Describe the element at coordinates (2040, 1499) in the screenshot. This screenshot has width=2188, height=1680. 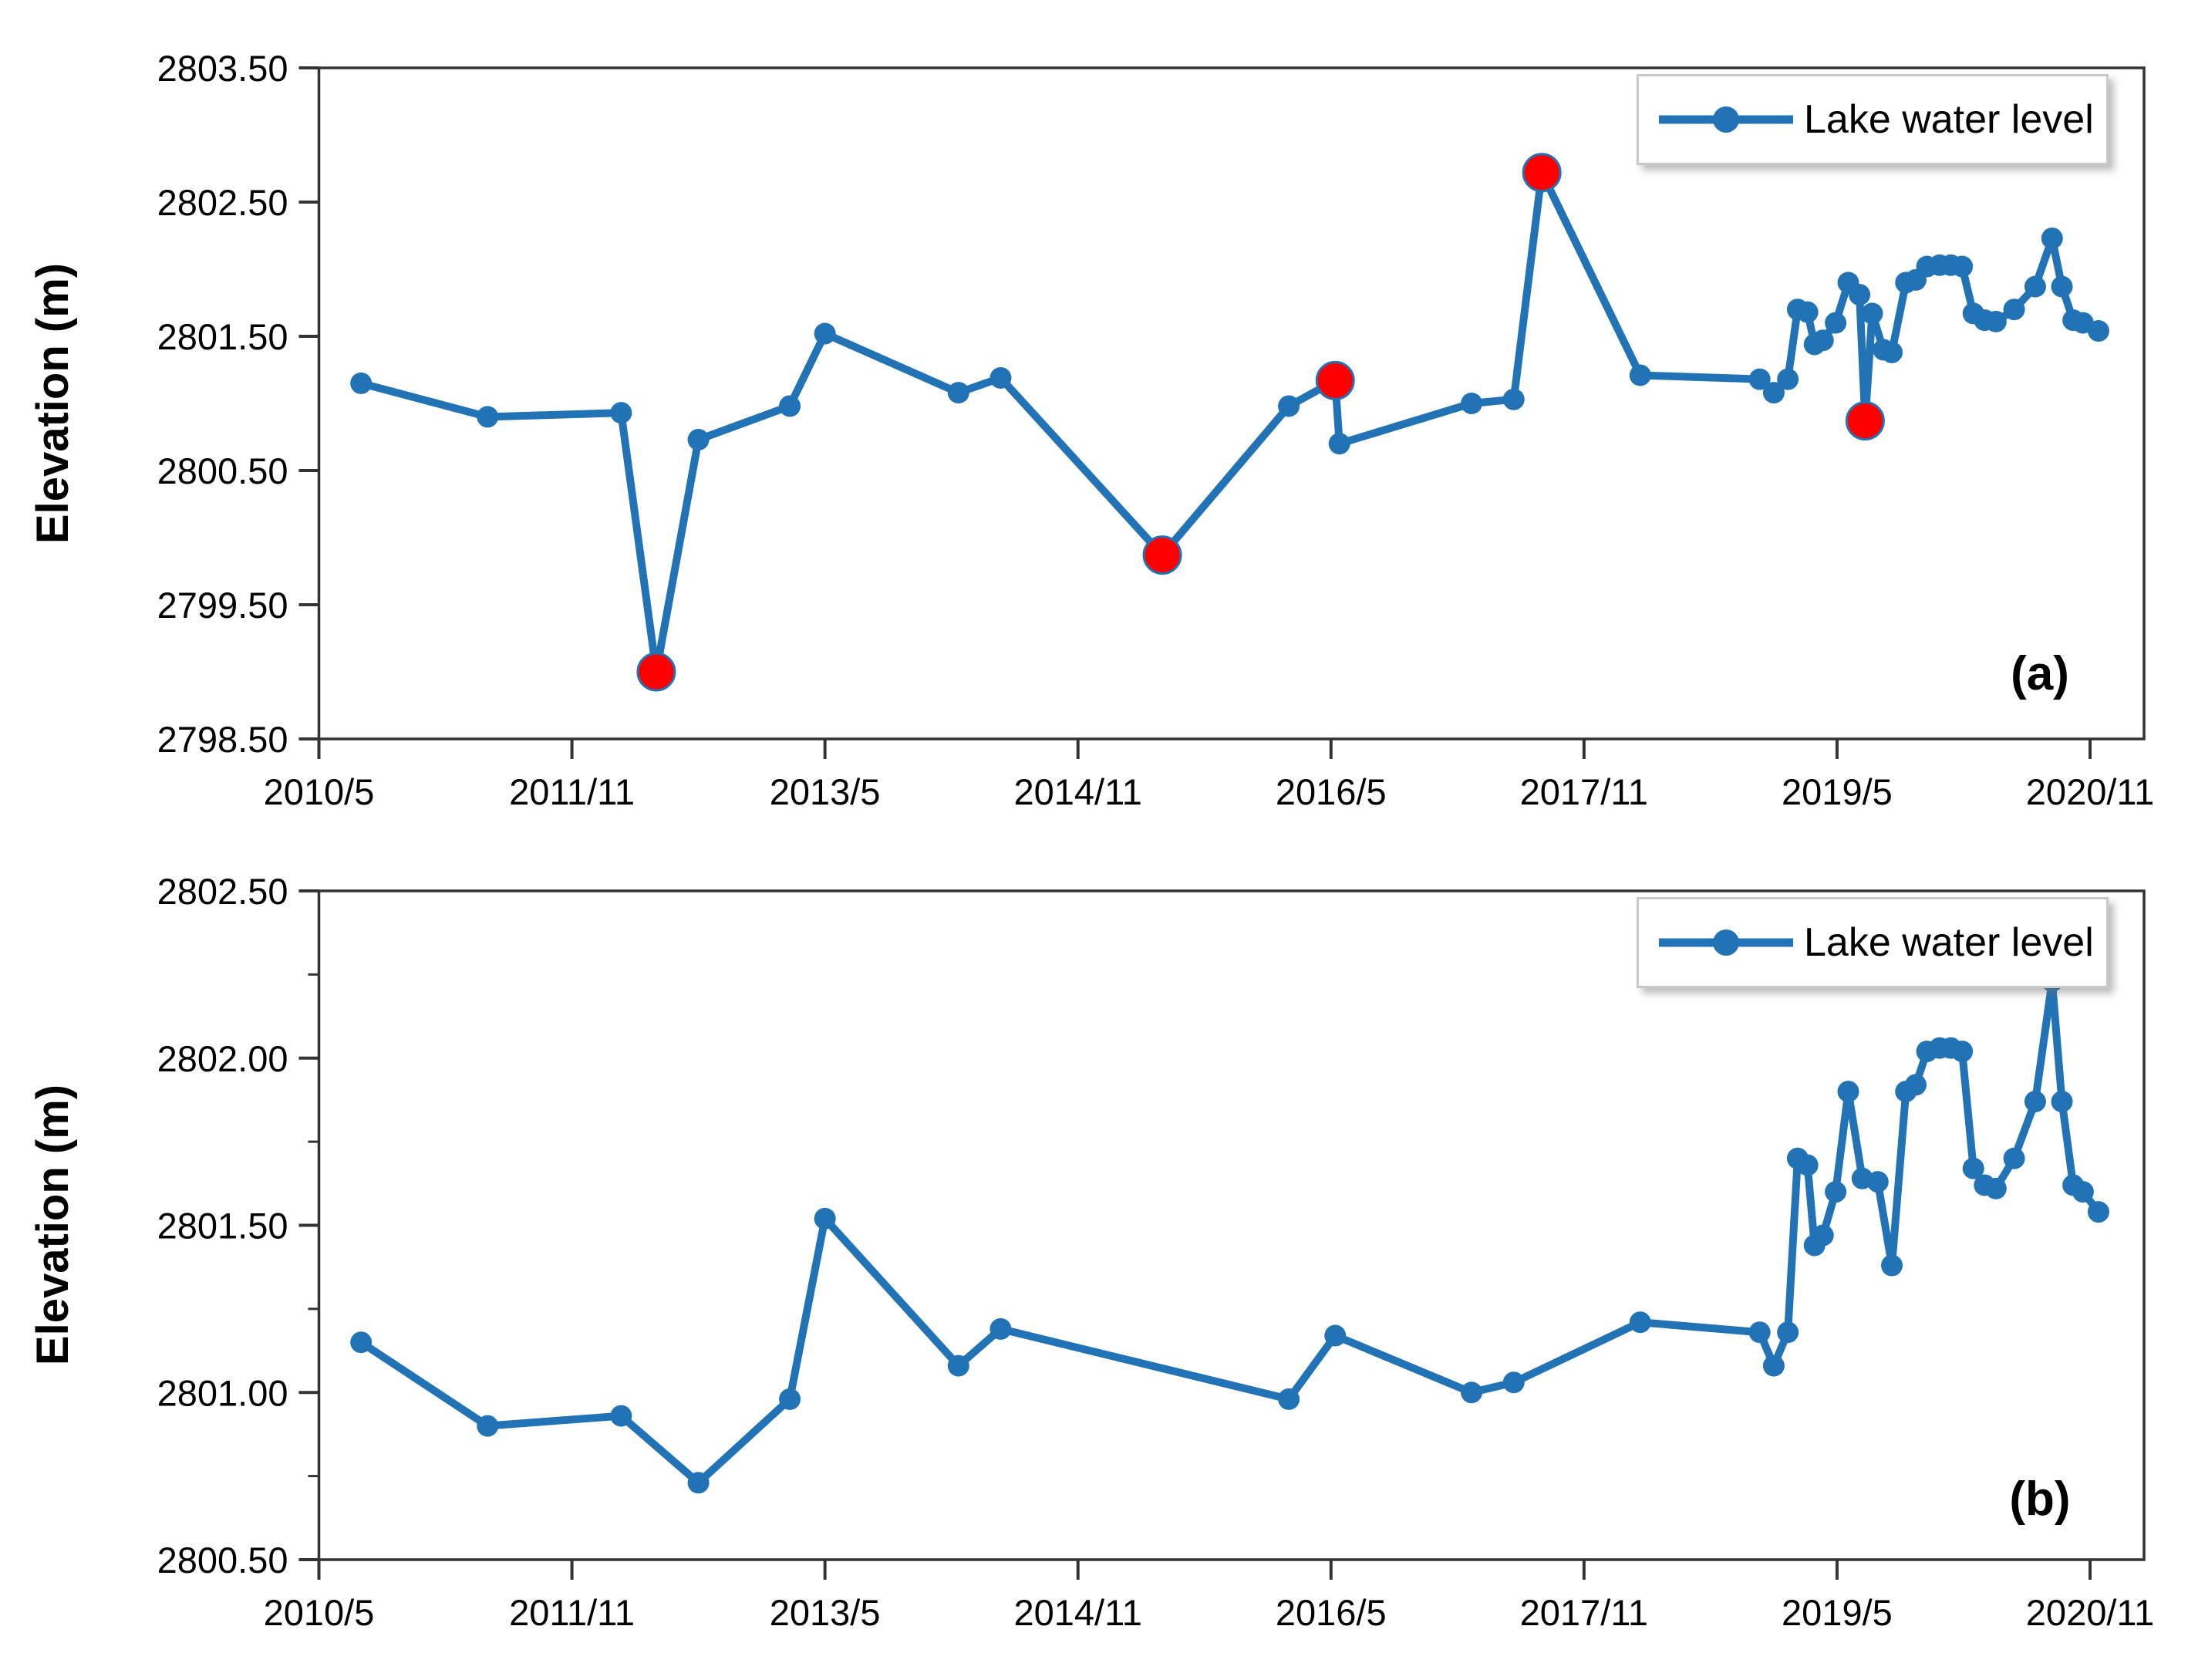
I see `panel-b-label: (b)` at that location.